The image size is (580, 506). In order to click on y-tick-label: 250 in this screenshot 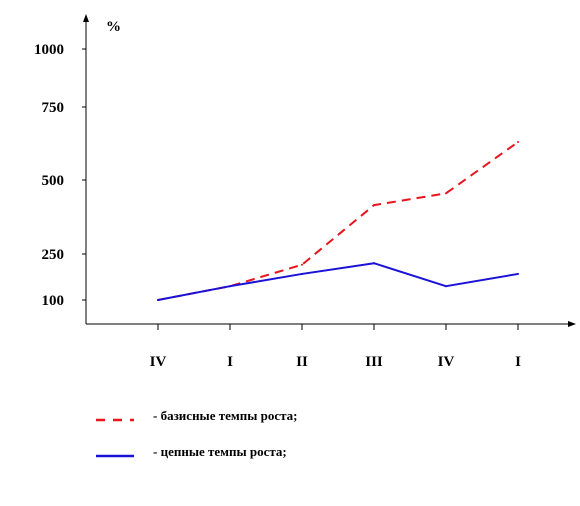, I will do `click(53, 255)`.